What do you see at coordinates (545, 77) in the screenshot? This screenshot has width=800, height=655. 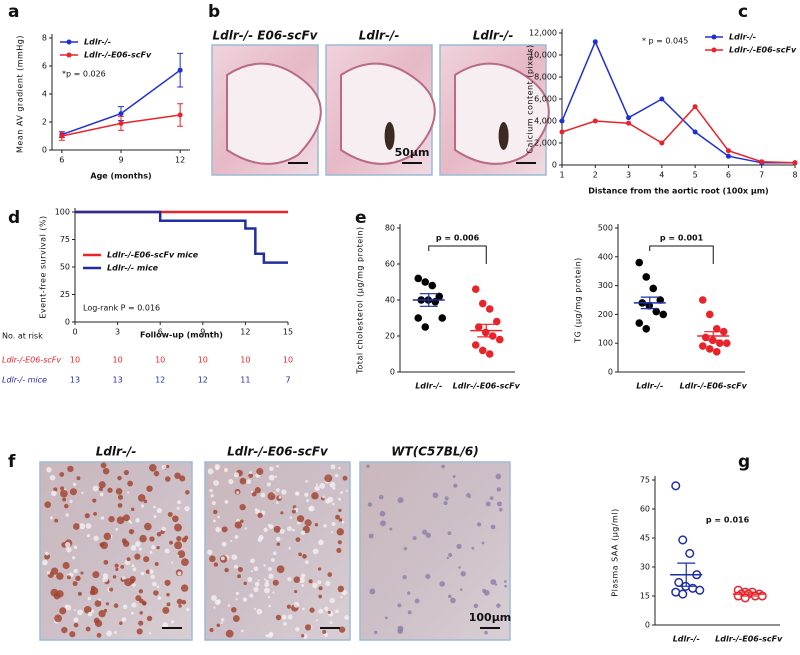 I see `y-tick-label: 8,000` at bounding box center [545, 77].